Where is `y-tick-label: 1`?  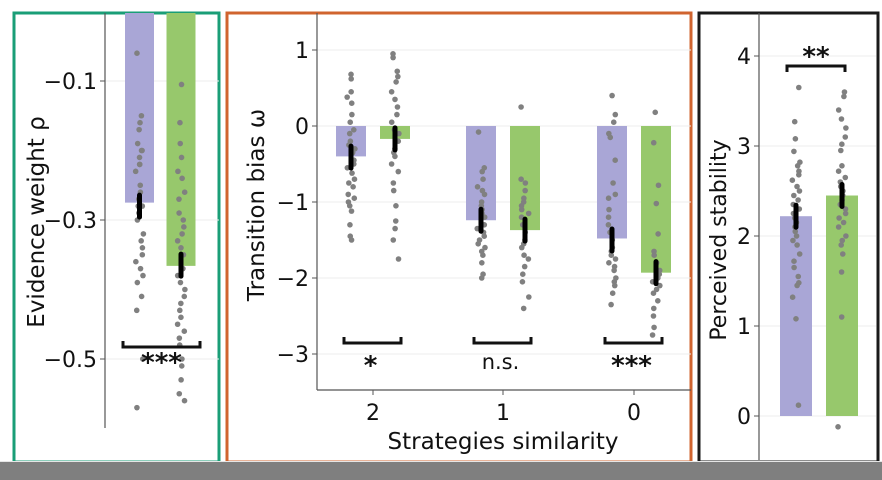 y-tick-label: 1 is located at coordinates (302, 51).